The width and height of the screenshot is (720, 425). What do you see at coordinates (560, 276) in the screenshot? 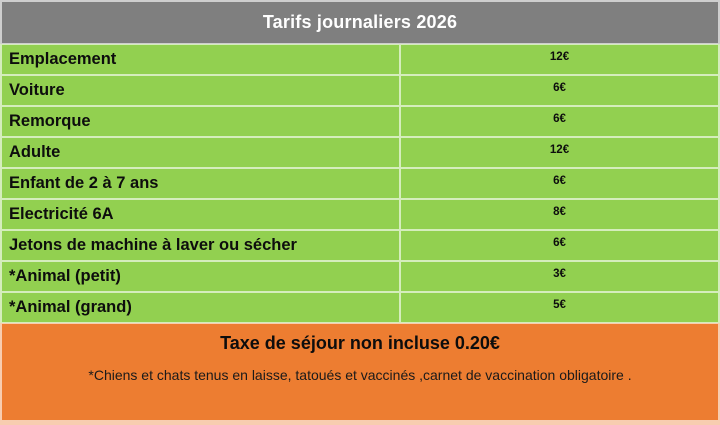
I see `row-price: 3€` at bounding box center [560, 276].